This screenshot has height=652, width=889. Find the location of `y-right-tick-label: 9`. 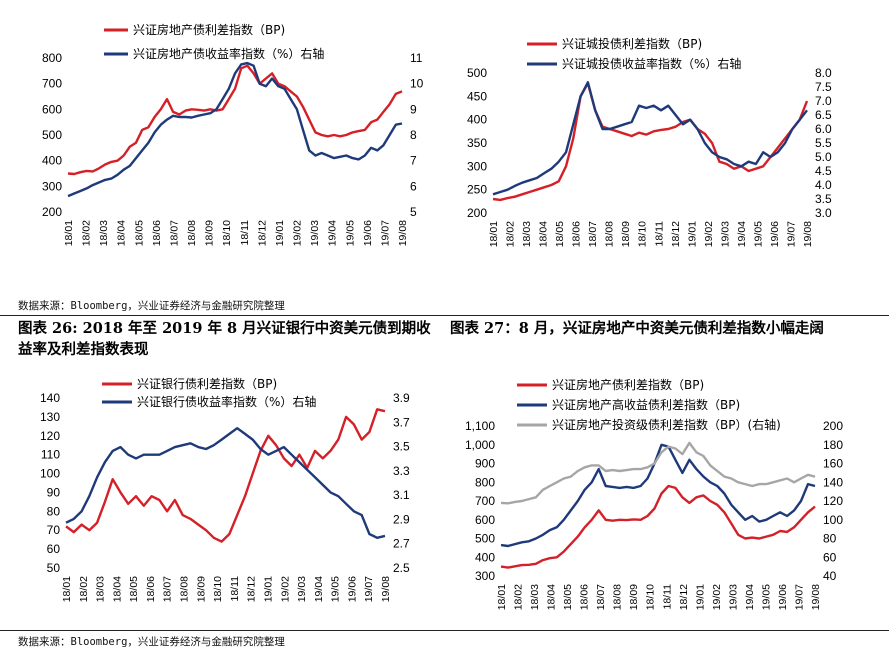

y-right-tick-label: 9 is located at coordinates (413, 109).